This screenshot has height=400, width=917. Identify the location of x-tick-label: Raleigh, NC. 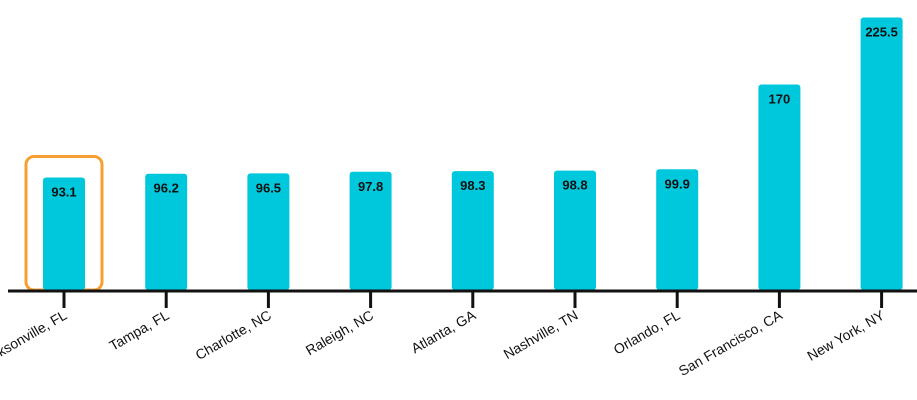
(339, 333).